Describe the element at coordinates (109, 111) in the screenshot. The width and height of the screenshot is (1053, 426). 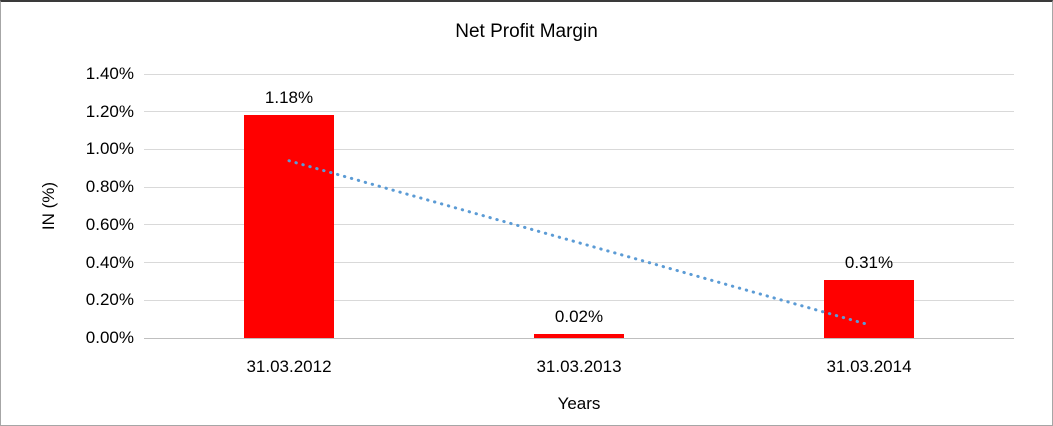
I see `y-tick-label: 1.20%` at that location.